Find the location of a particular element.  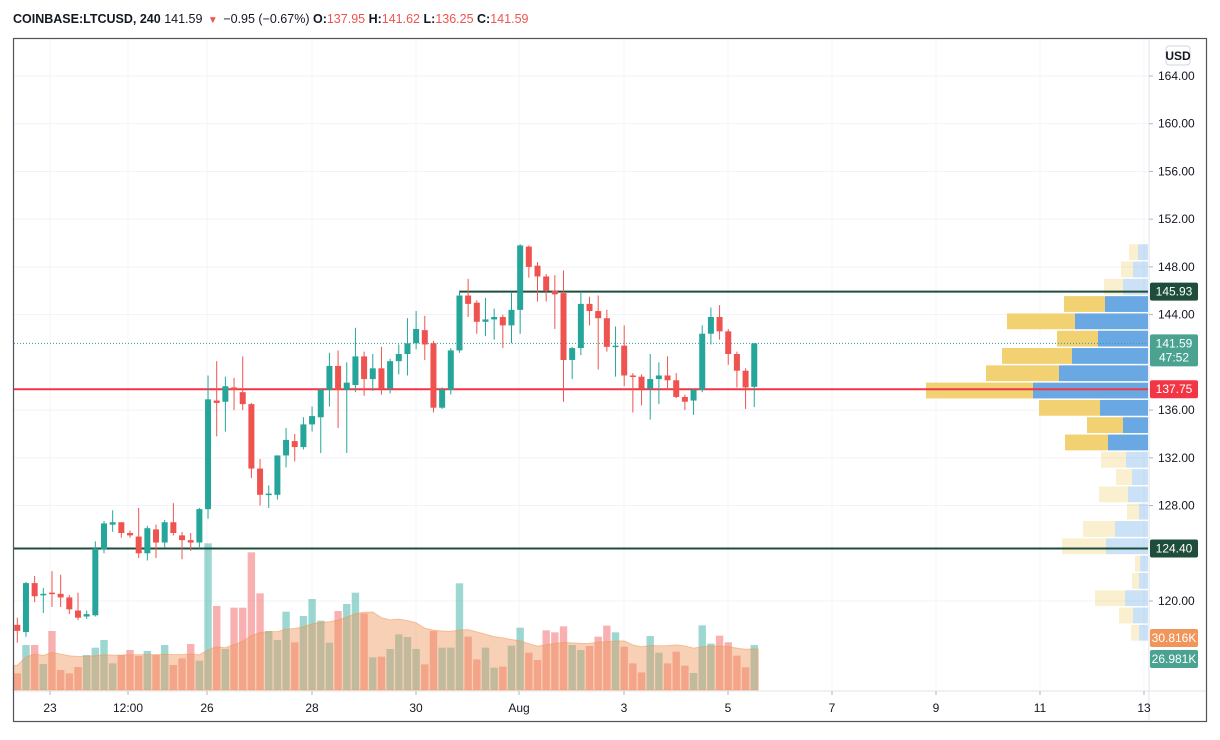

support-mid-badge is located at coordinates (1174, 389).